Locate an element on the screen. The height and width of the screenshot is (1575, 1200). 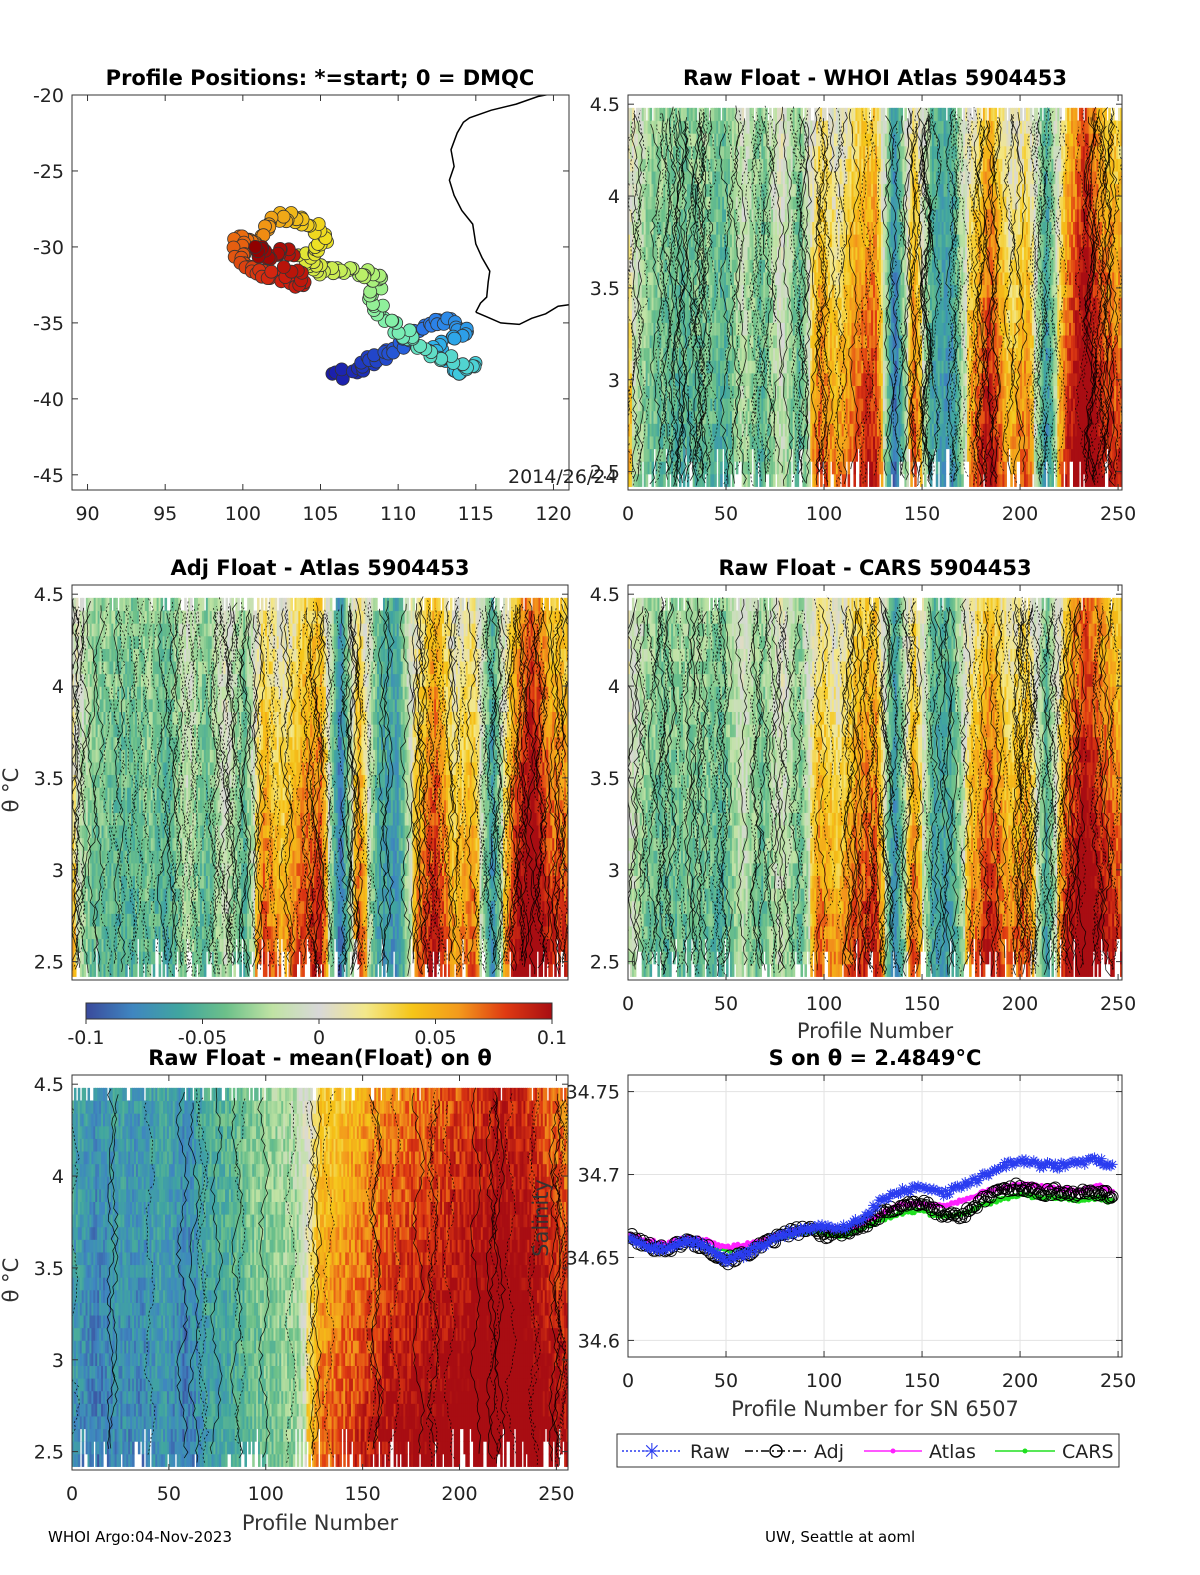
salinity-title: S on θ = 2.4849°C is located at coordinates (875, 1058).